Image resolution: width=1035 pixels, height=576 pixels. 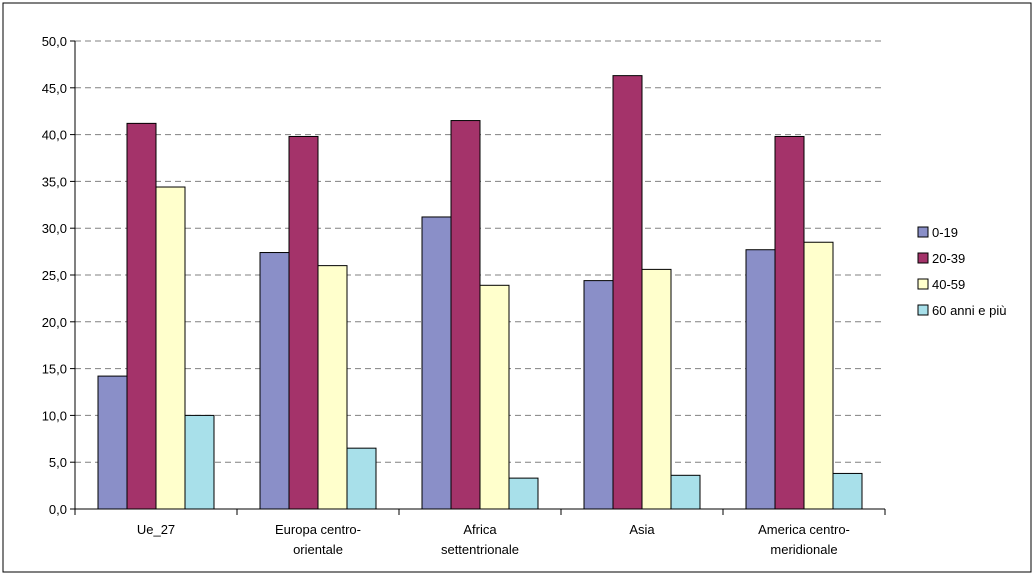 What do you see at coordinates (54, 228) in the screenshot?
I see `y-tick-label: 30,0` at bounding box center [54, 228].